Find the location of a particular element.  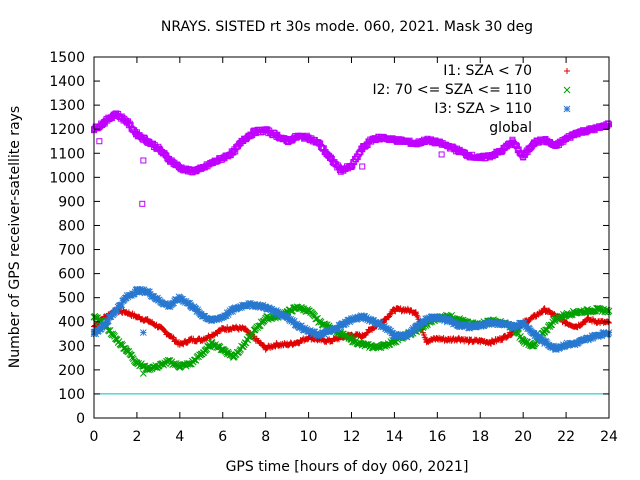

y-tick-label: 1400 is located at coordinates (67, 82).